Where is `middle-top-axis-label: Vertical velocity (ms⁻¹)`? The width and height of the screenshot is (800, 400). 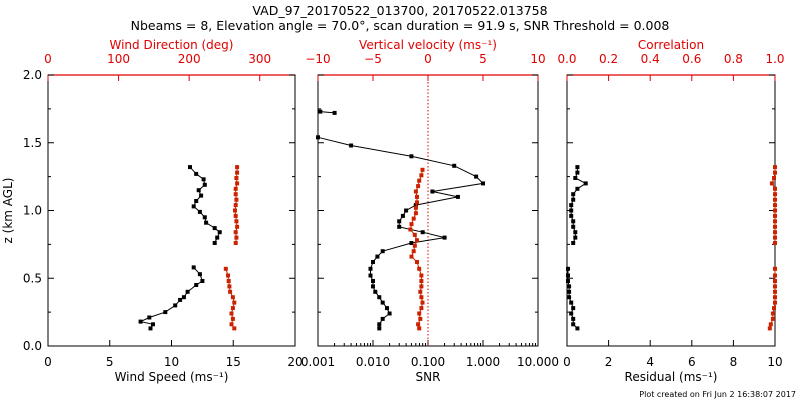 middle-top-axis-label: Vertical velocity (ms⁻¹) is located at coordinates (428, 45).